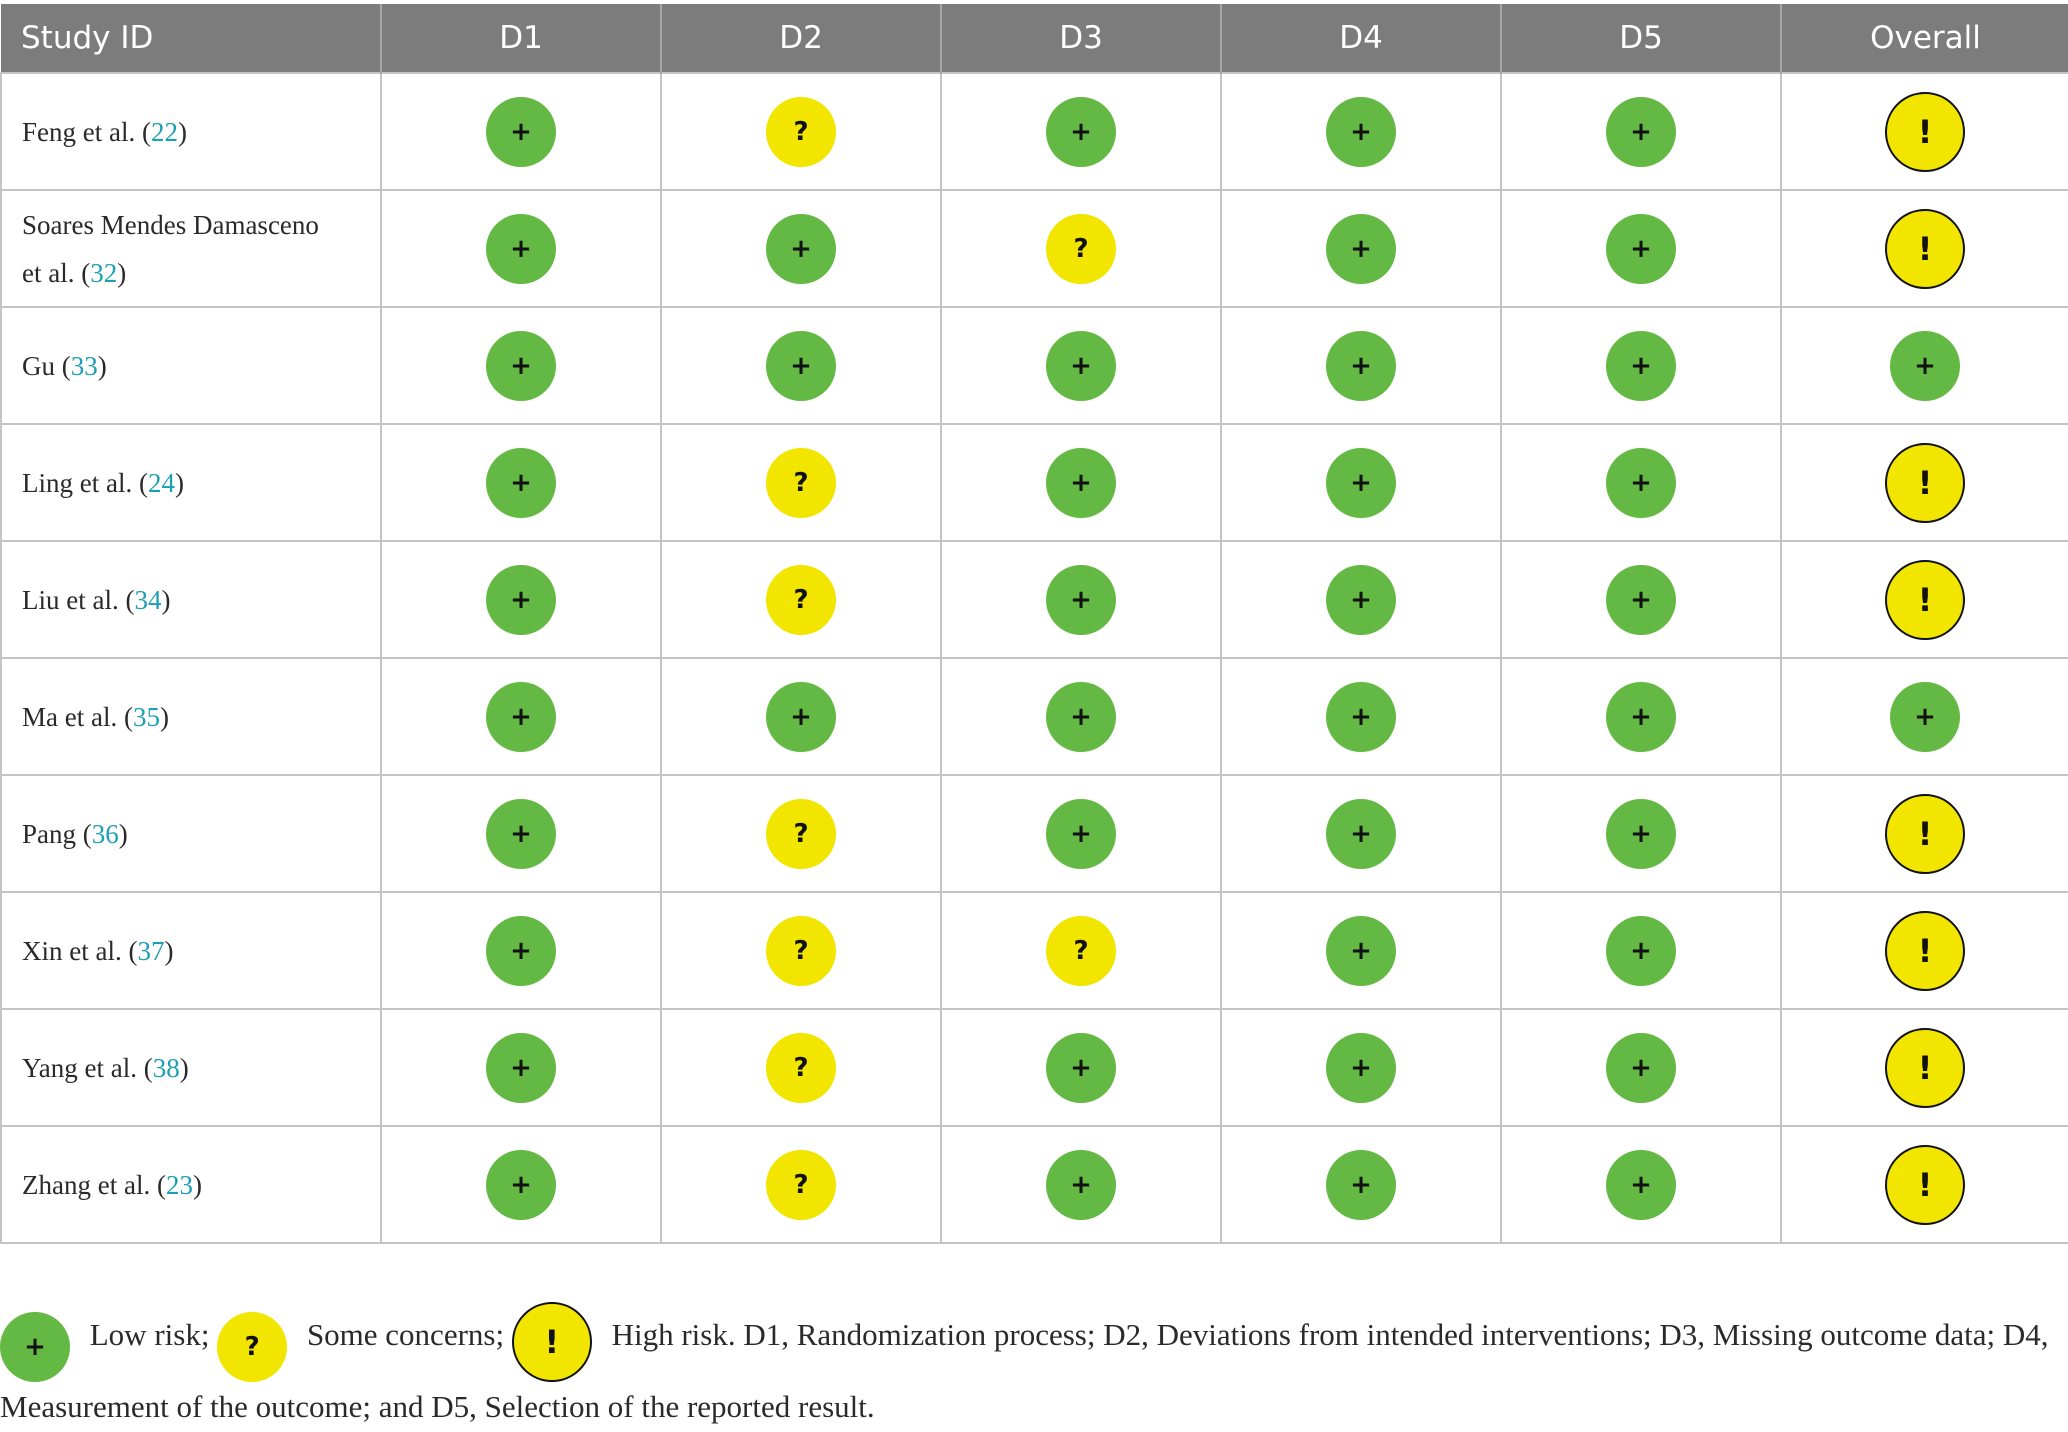 This screenshot has height=1432, width=2068. I want to click on study-id-cell: Soares Mendes Damasceno et al. (32), so click(191, 248).